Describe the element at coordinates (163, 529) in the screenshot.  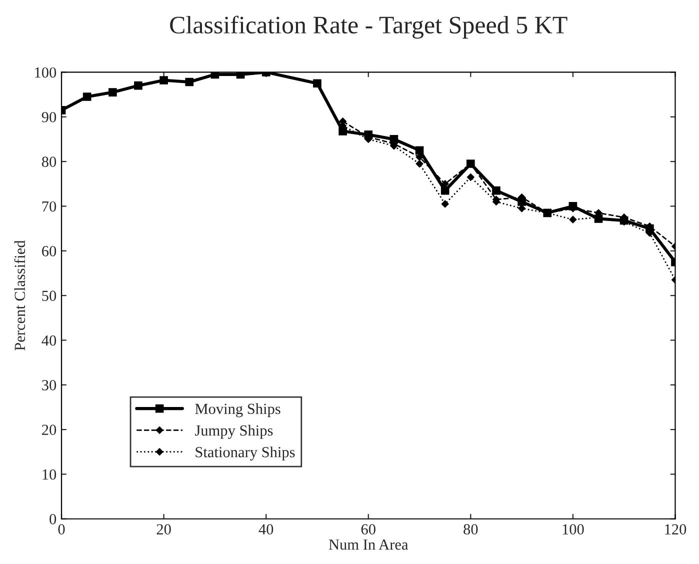
I see `x-tick-label: 20` at that location.